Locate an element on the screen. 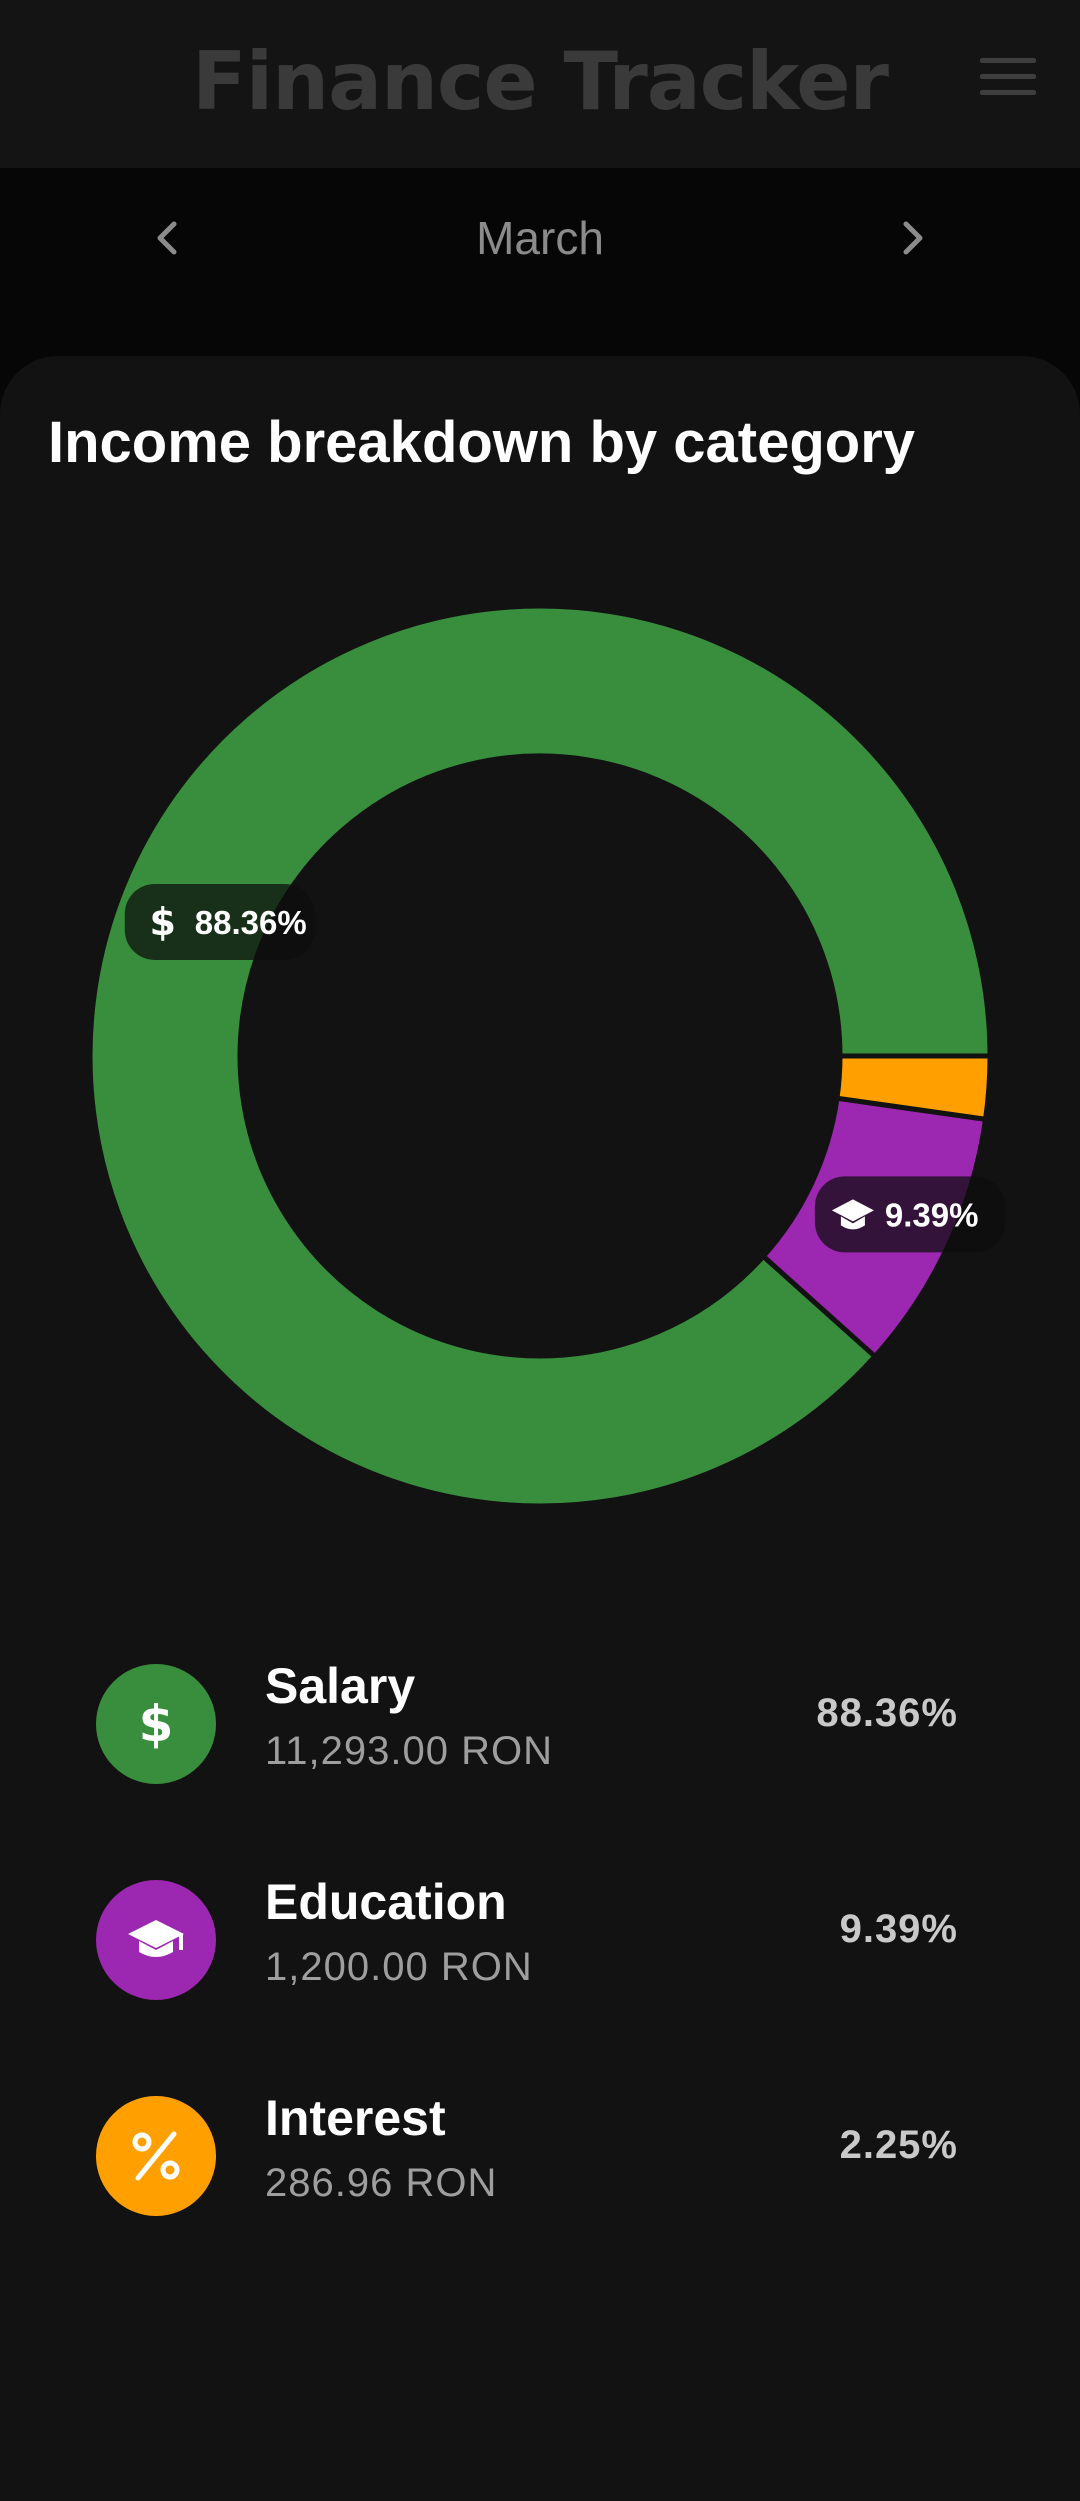  app-bar: Finance Tracker is located at coordinates (540, 84).